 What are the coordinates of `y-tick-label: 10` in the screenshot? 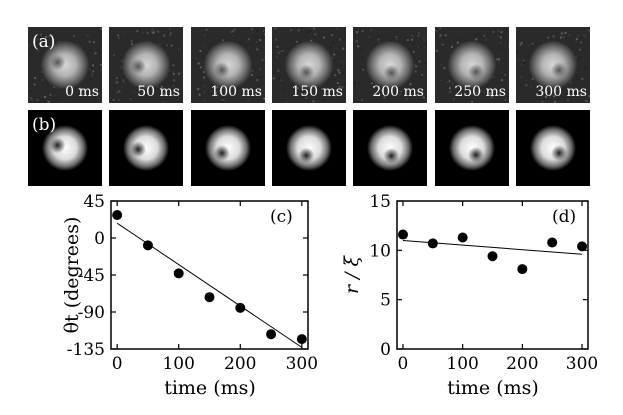 It's located at (380, 251).